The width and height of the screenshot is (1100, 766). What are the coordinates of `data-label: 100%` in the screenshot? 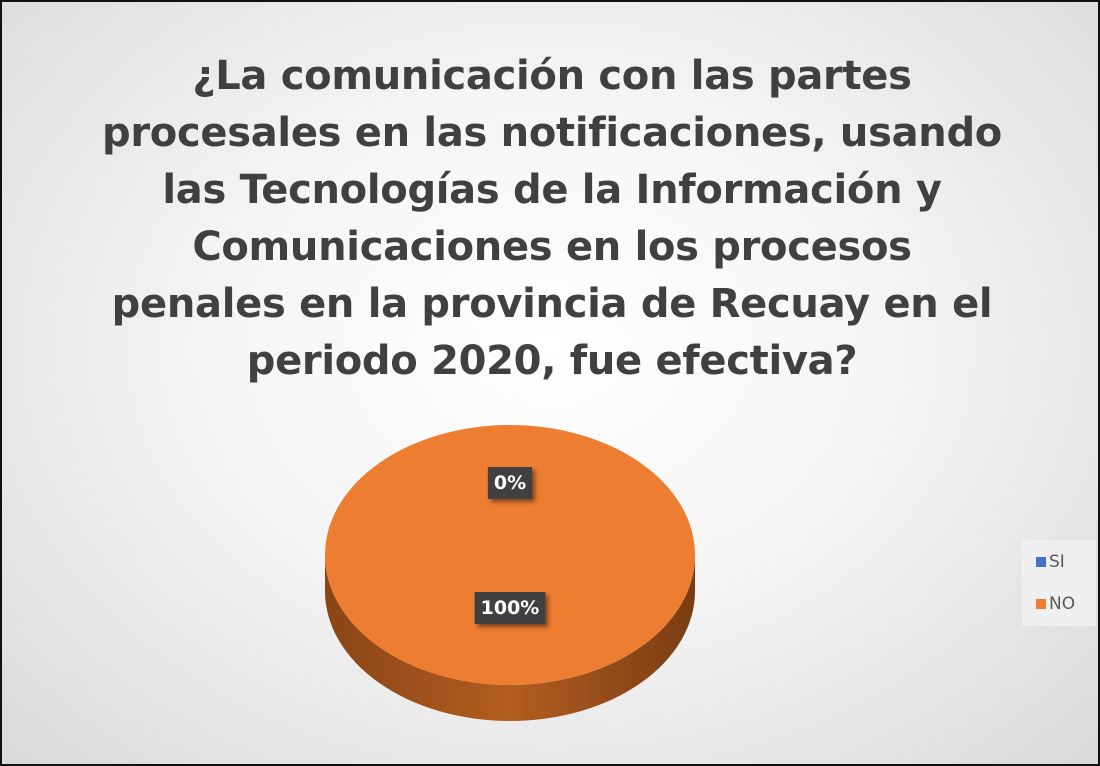 It's located at (510, 608).